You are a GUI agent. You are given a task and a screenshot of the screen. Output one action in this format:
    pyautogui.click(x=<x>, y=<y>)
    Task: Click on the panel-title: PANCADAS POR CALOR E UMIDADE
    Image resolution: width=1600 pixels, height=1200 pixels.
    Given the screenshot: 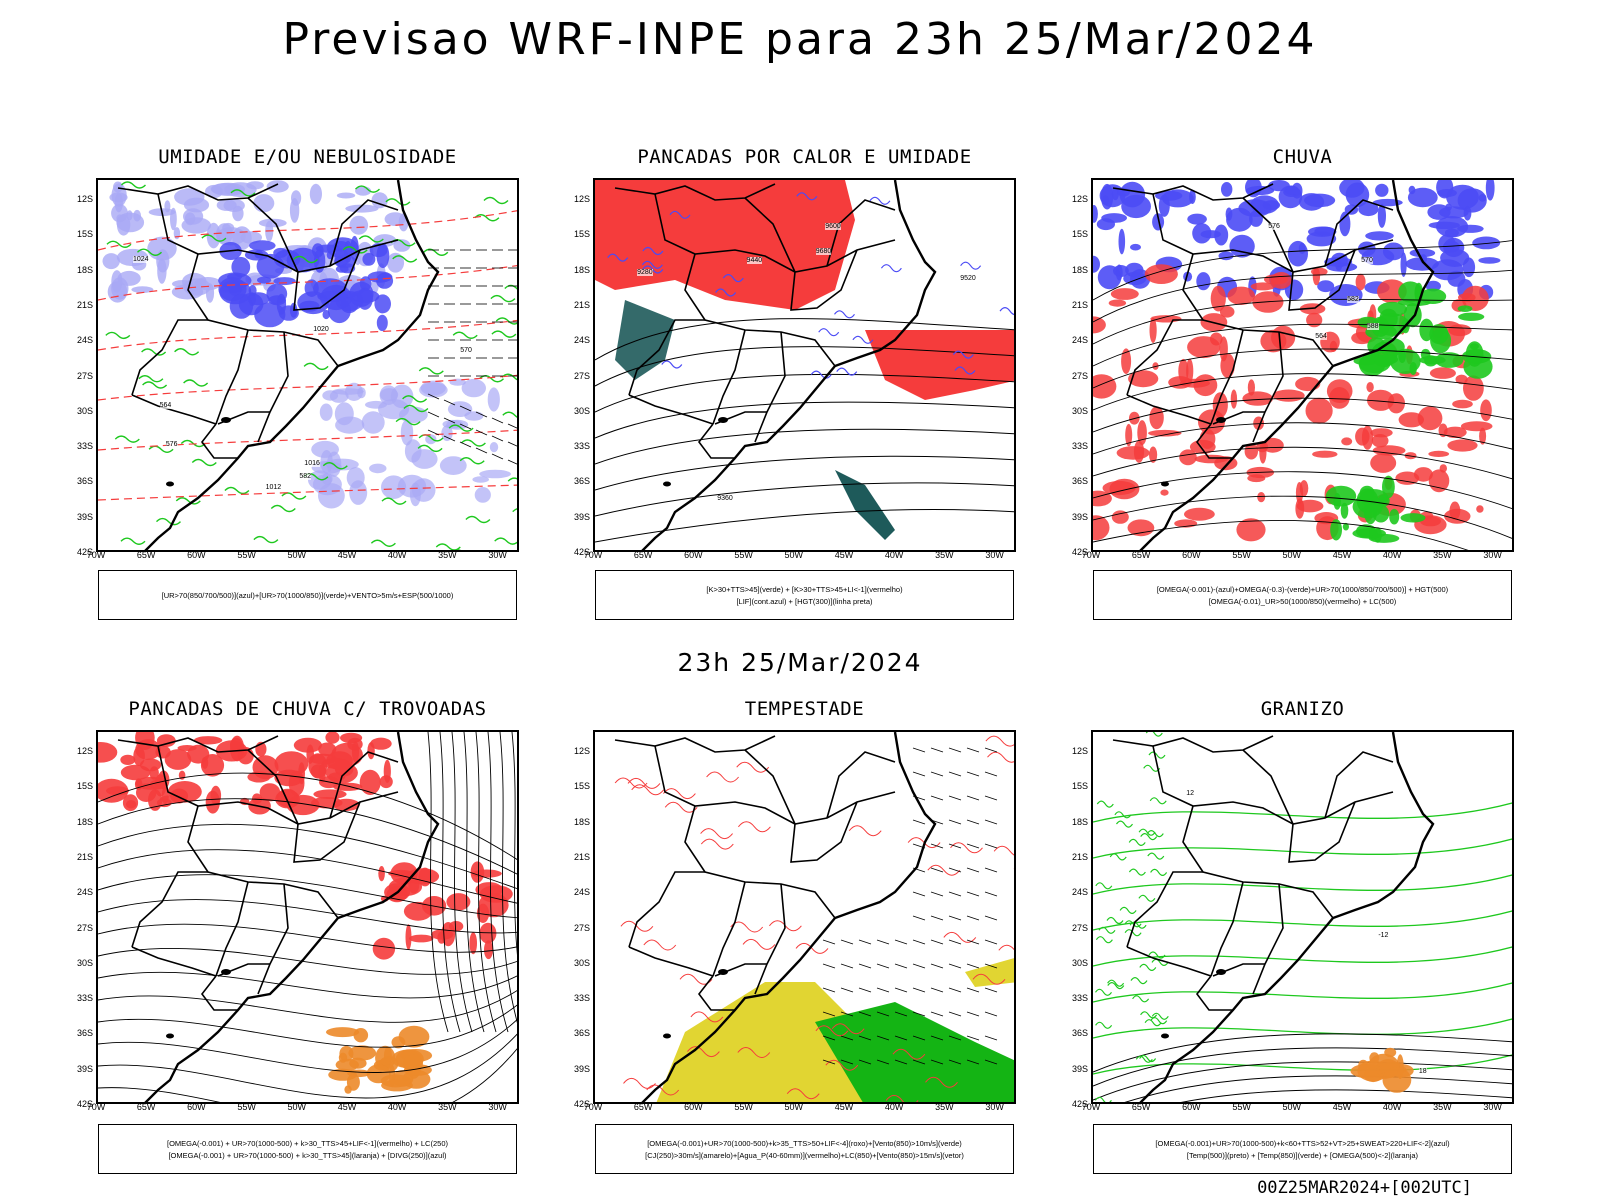 What is the action you would take?
    pyautogui.click(x=804, y=157)
    